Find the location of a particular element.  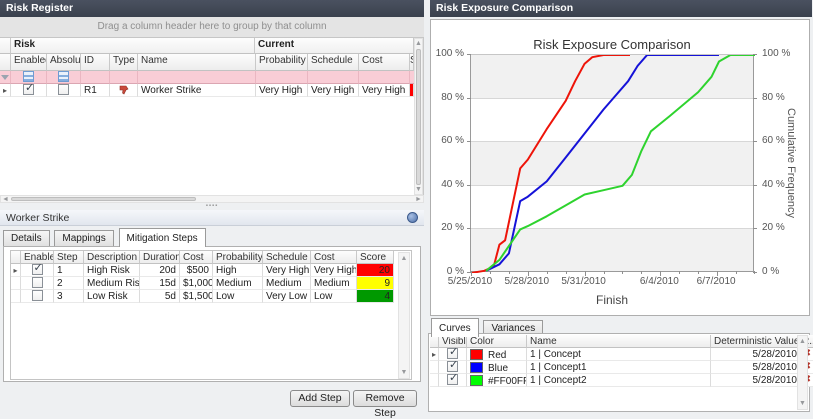

column-header-deterministic-value: Deterministic Value is located at coordinates (756, 341).